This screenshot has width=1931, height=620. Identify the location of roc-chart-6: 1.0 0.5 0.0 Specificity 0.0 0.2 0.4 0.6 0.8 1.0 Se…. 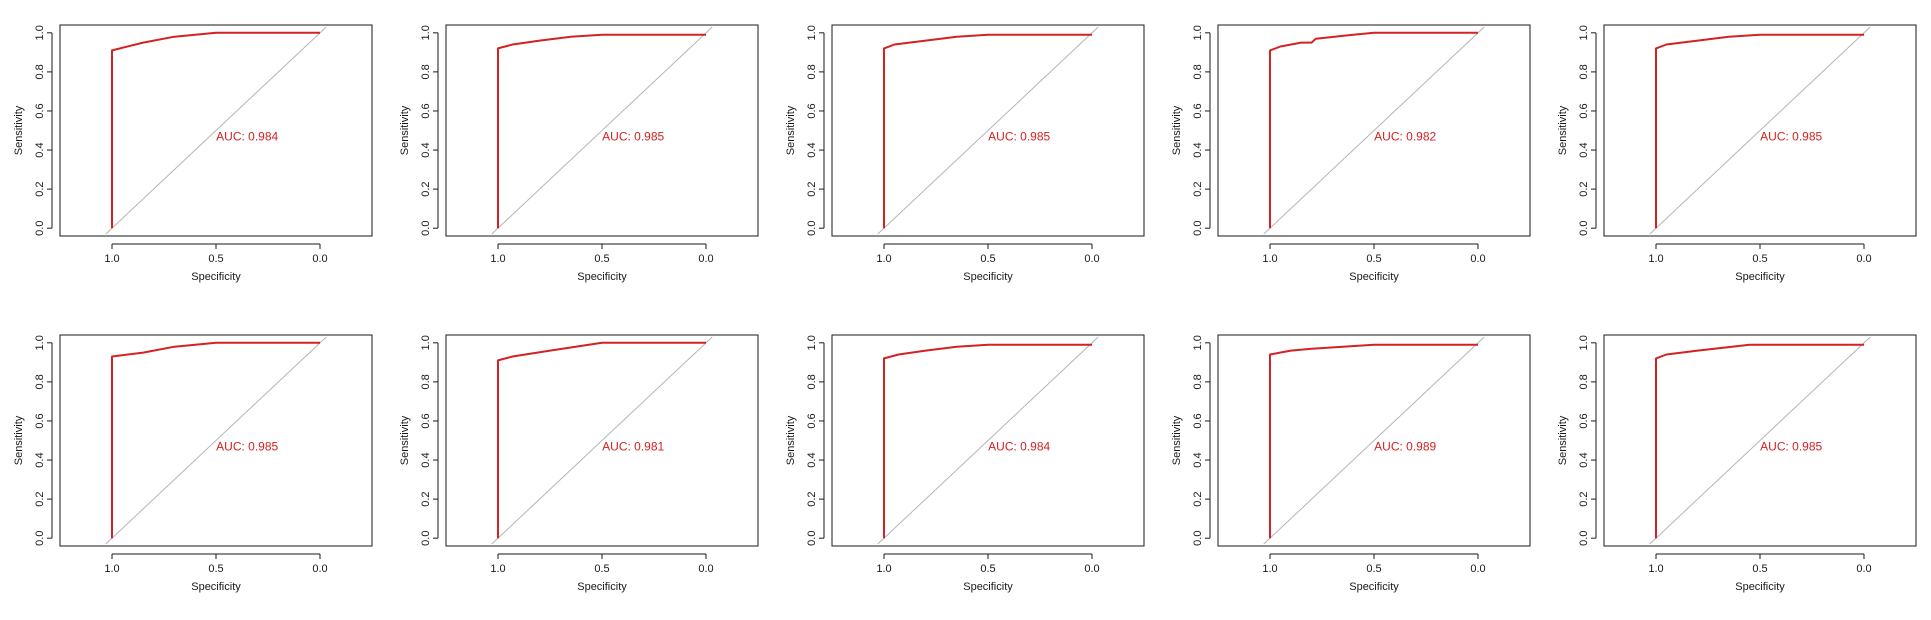
(193, 465).